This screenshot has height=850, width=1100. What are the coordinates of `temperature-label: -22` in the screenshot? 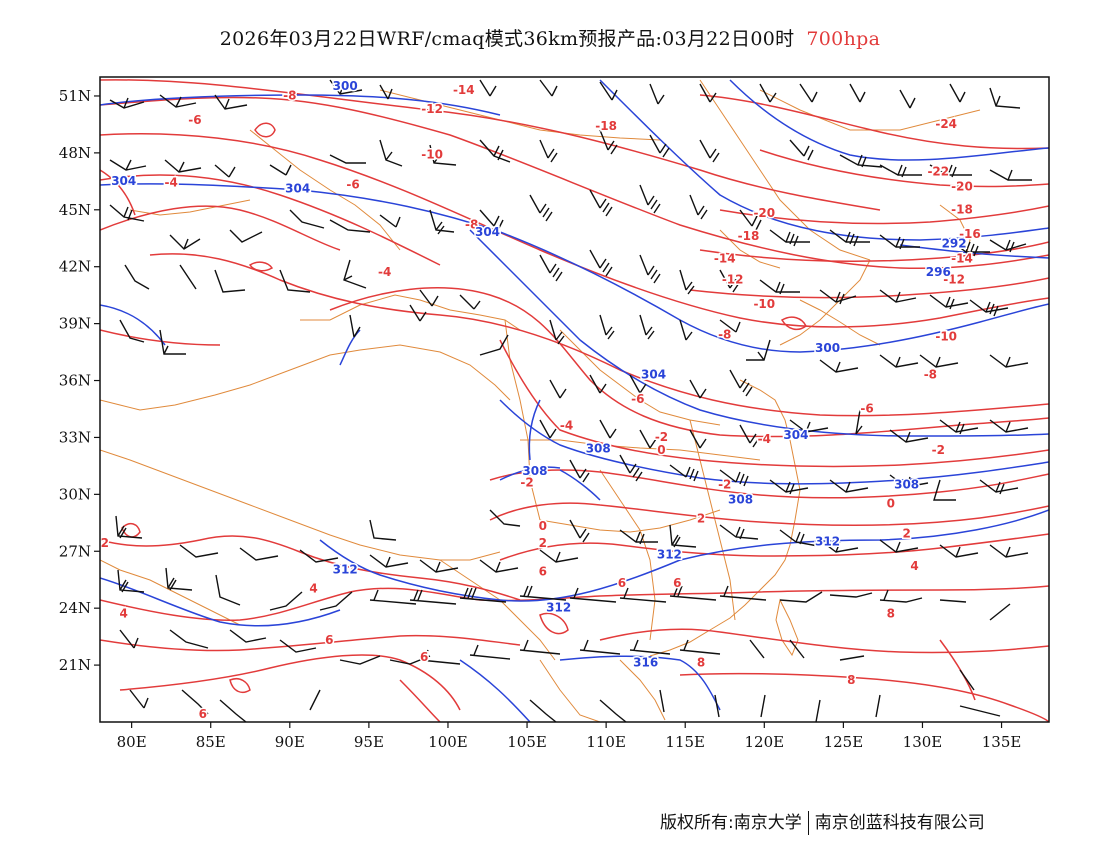 It's located at (938, 171).